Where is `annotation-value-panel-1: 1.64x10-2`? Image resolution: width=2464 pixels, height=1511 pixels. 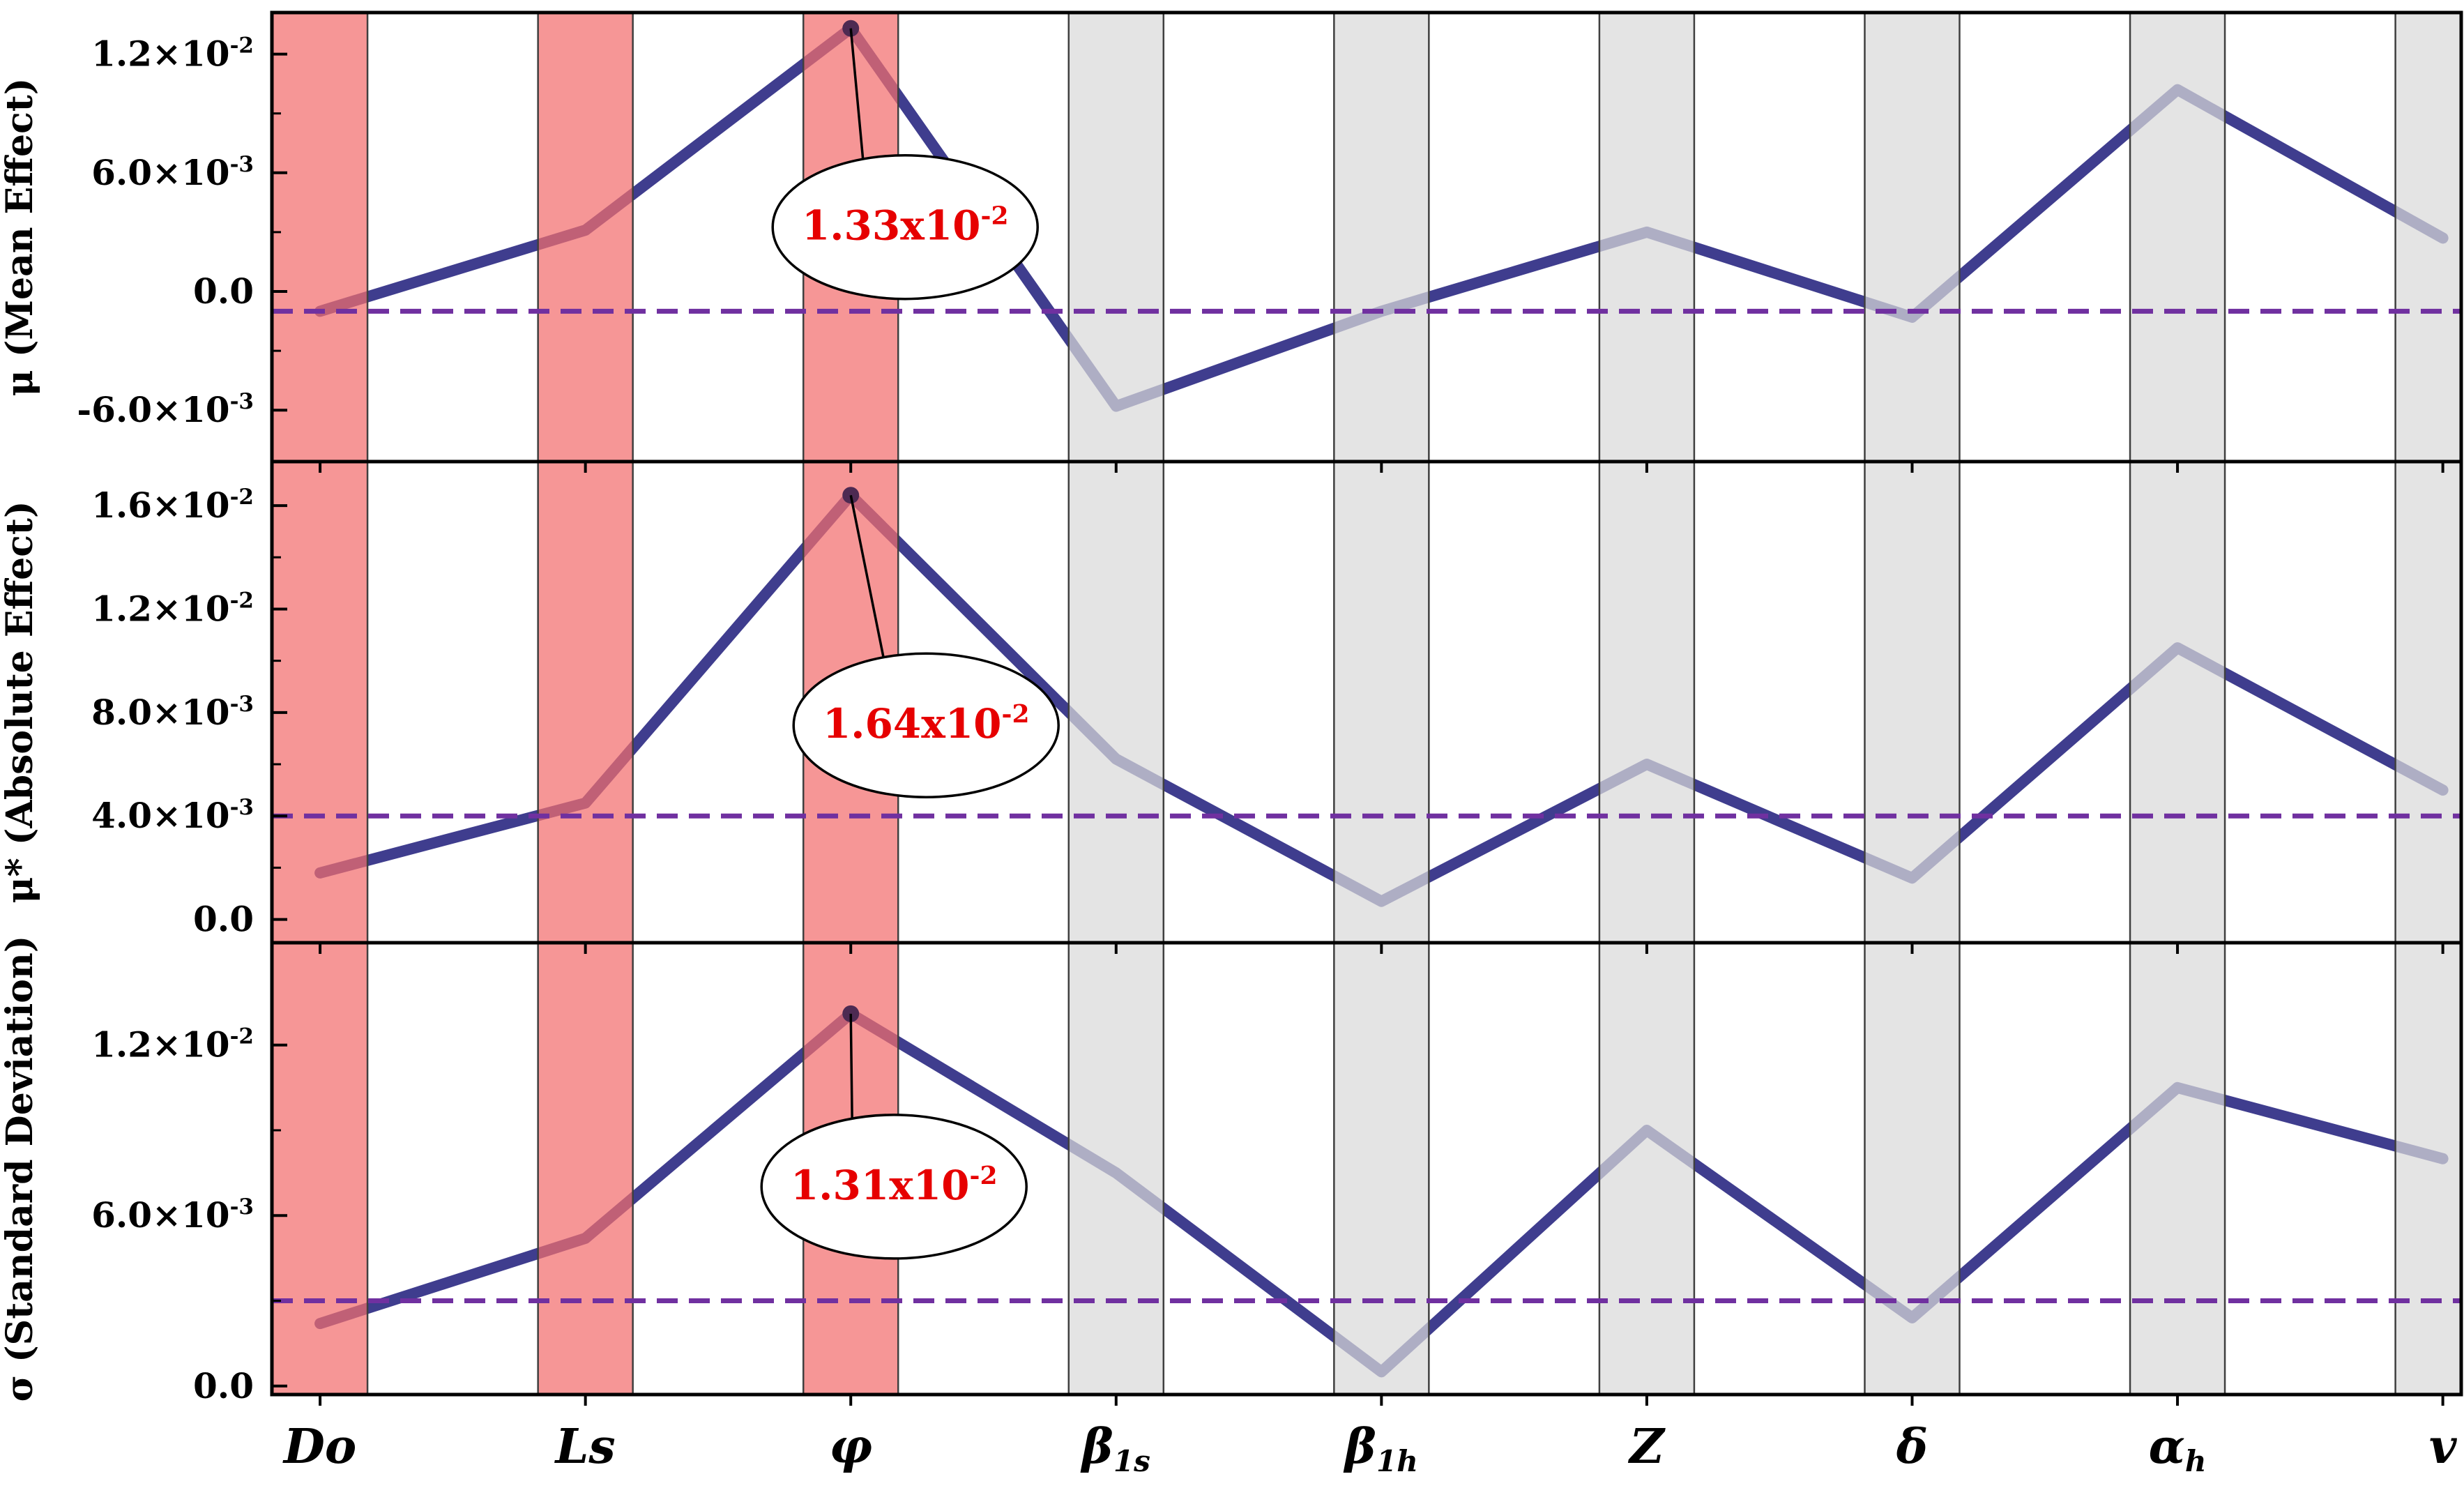 annotation-value-panel-1: 1.64x10-2 is located at coordinates (927, 723).